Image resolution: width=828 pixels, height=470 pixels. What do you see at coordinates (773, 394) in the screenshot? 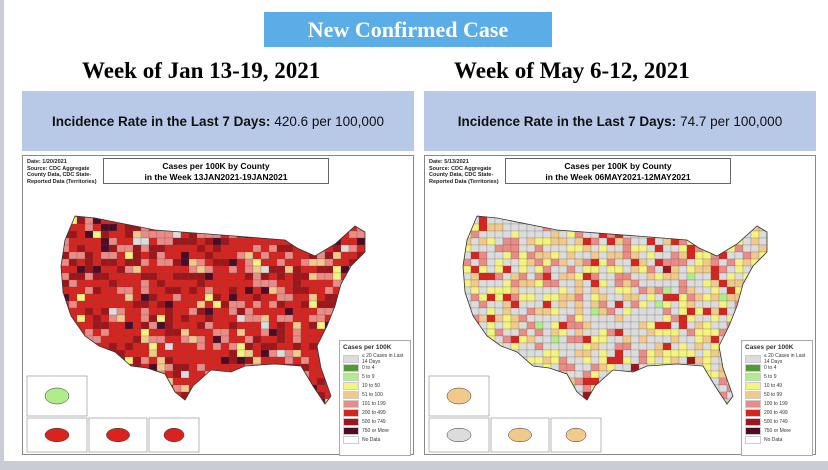
I see `legend-label: 50 to 99` at bounding box center [773, 394].